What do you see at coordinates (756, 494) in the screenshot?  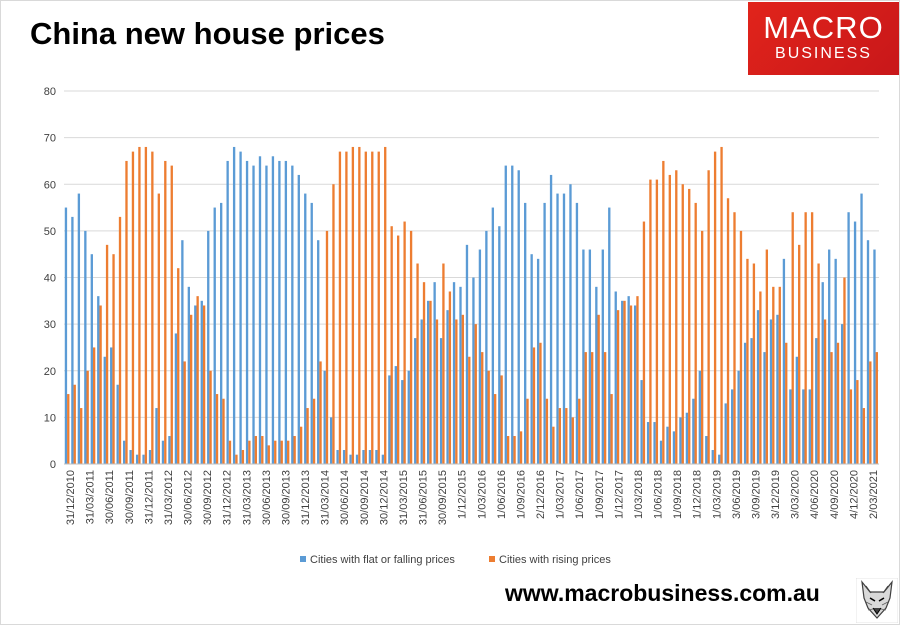 I see `x-tick-label: 3/09/2019` at bounding box center [756, 494].